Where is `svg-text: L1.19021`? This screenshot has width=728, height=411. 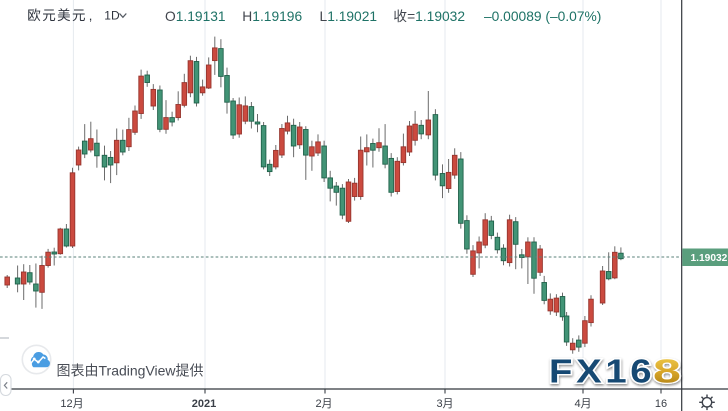
svg-text: L1.19021 is located at coordinates (349, 16).